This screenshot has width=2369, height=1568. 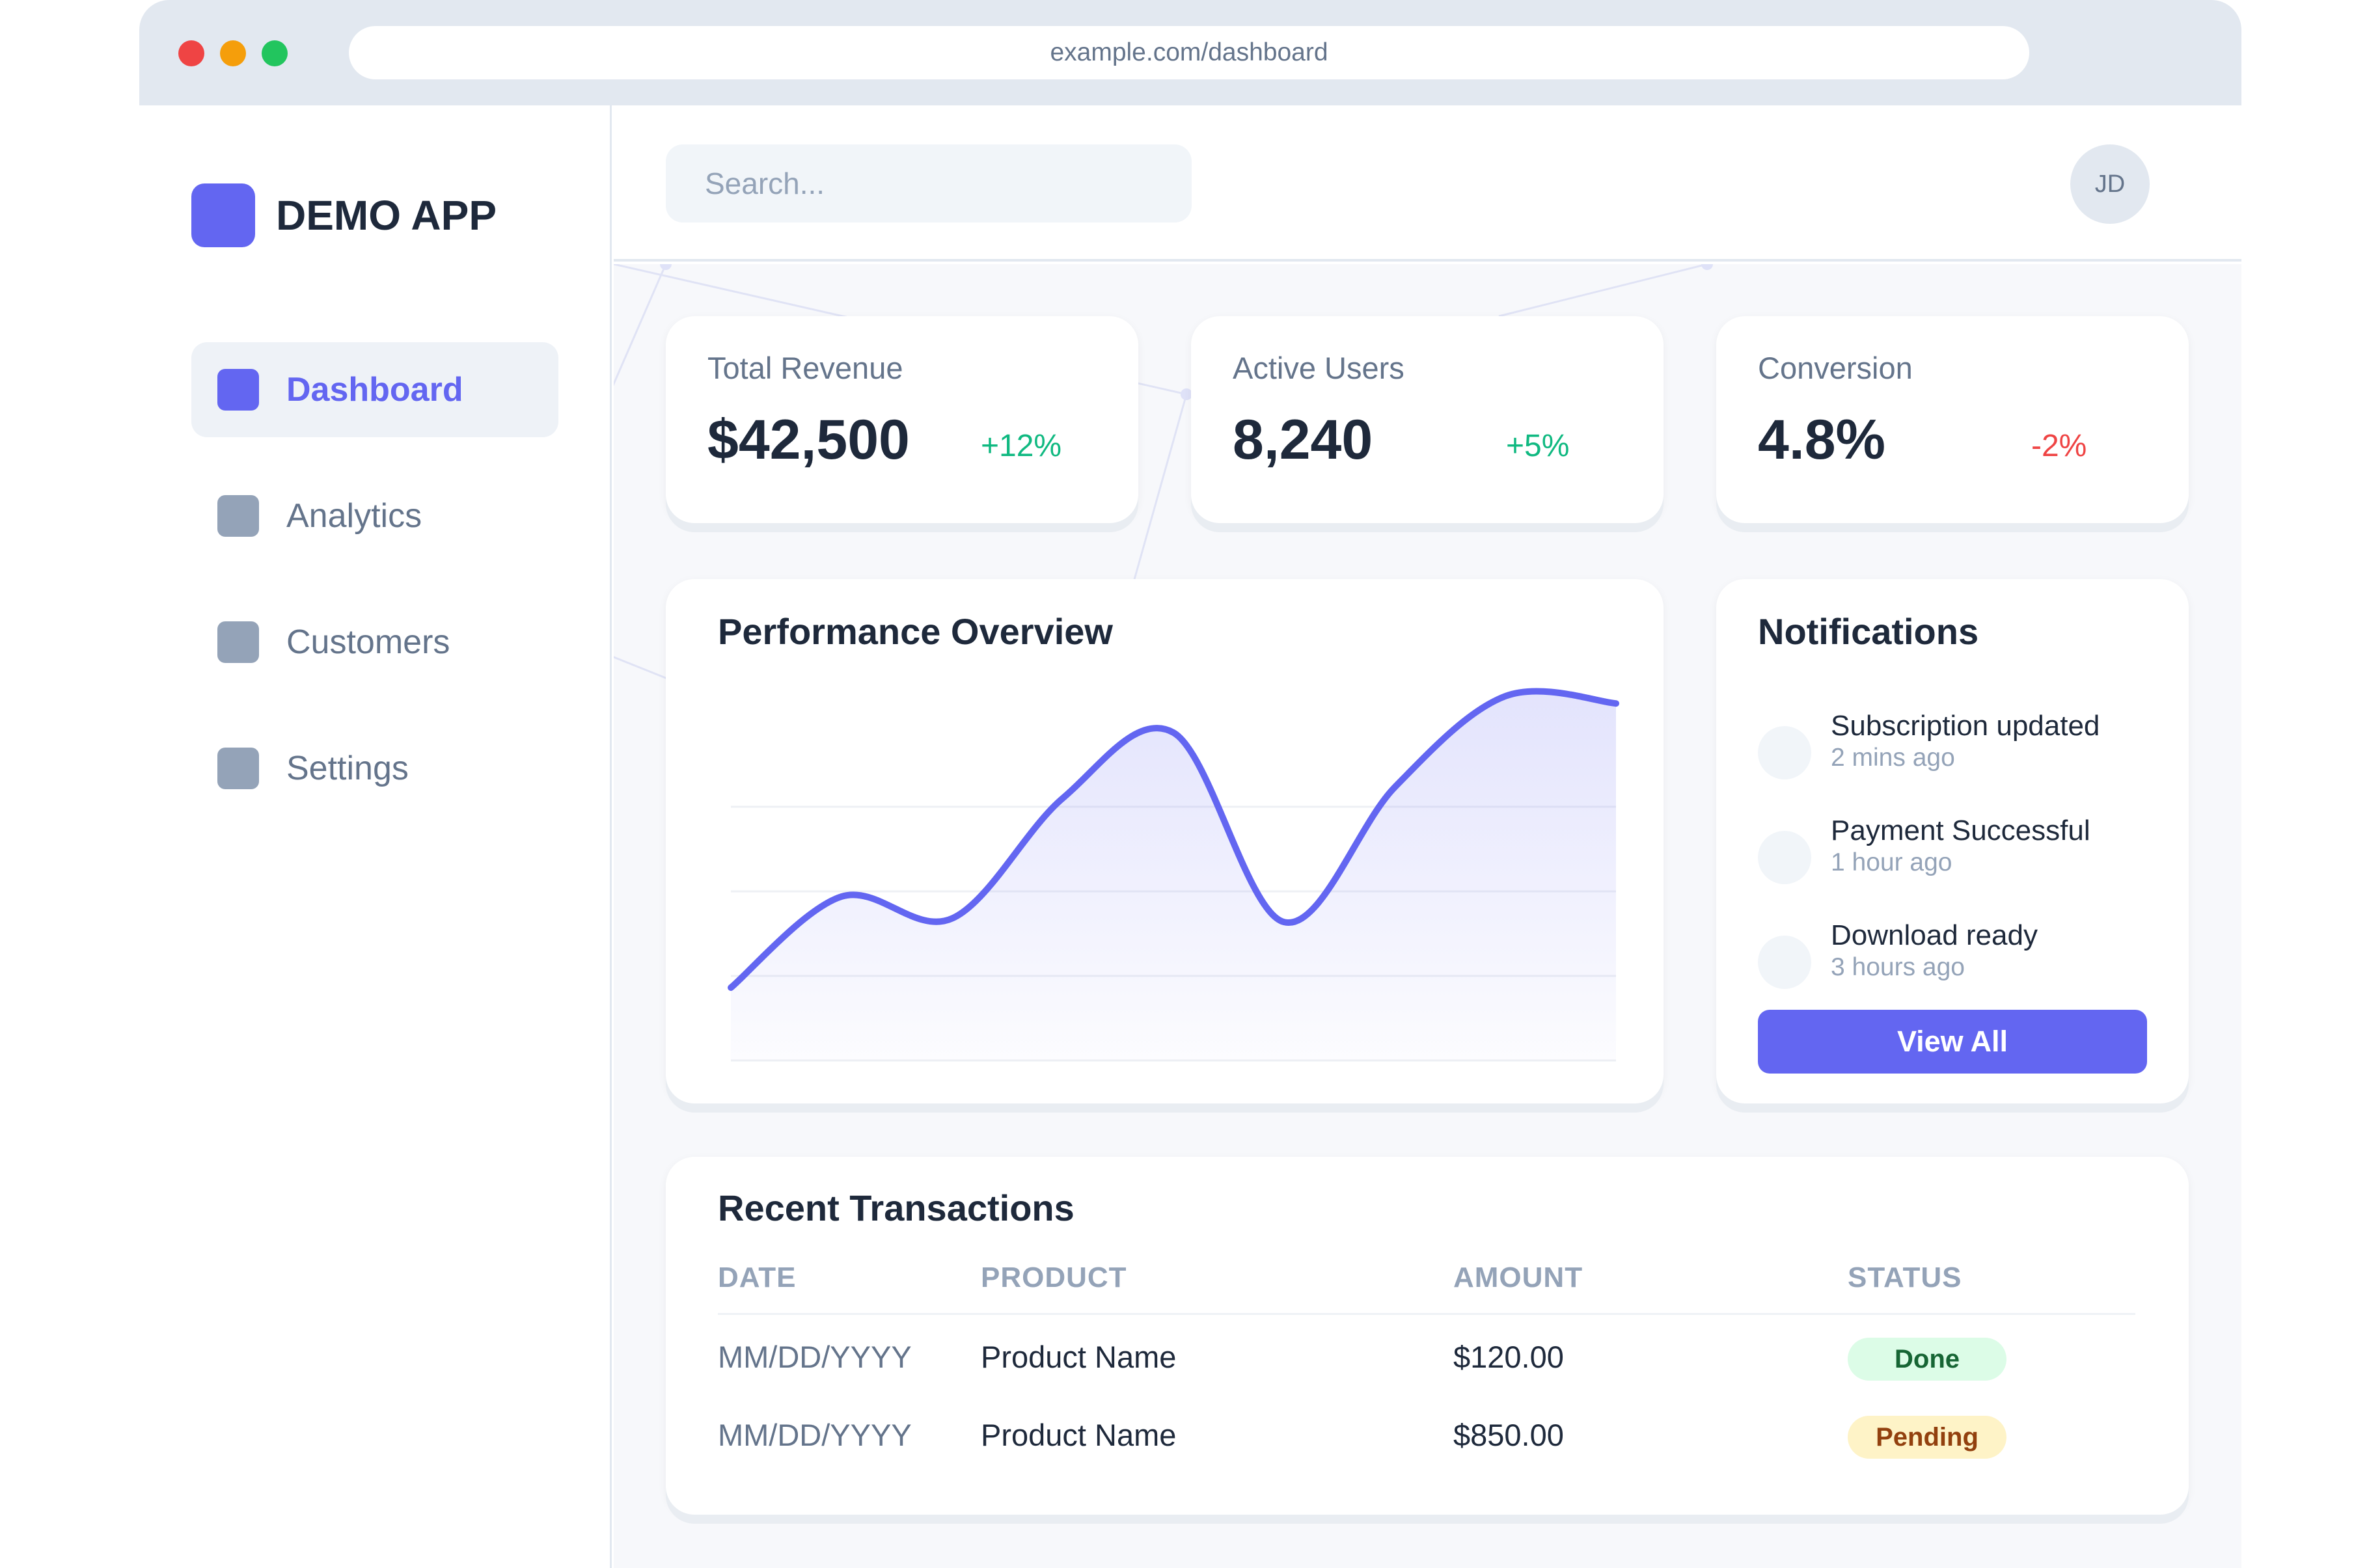 I want to click on notification-title: Payment Successful, so click(x=1960, y=830).